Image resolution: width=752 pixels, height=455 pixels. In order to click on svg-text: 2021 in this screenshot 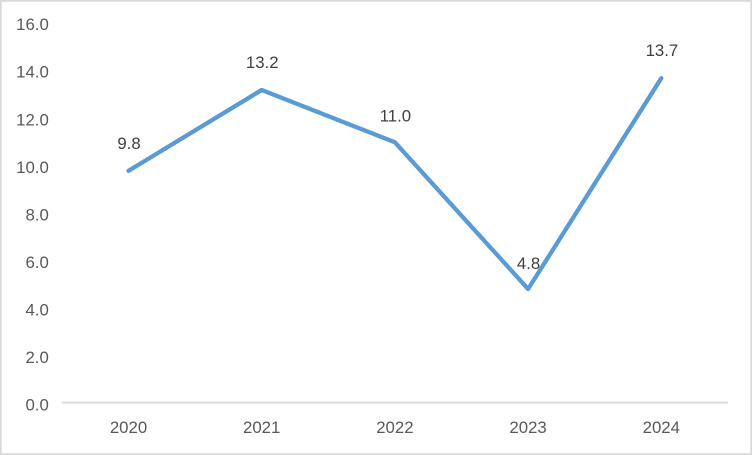, I will do `click(261, 427)`.